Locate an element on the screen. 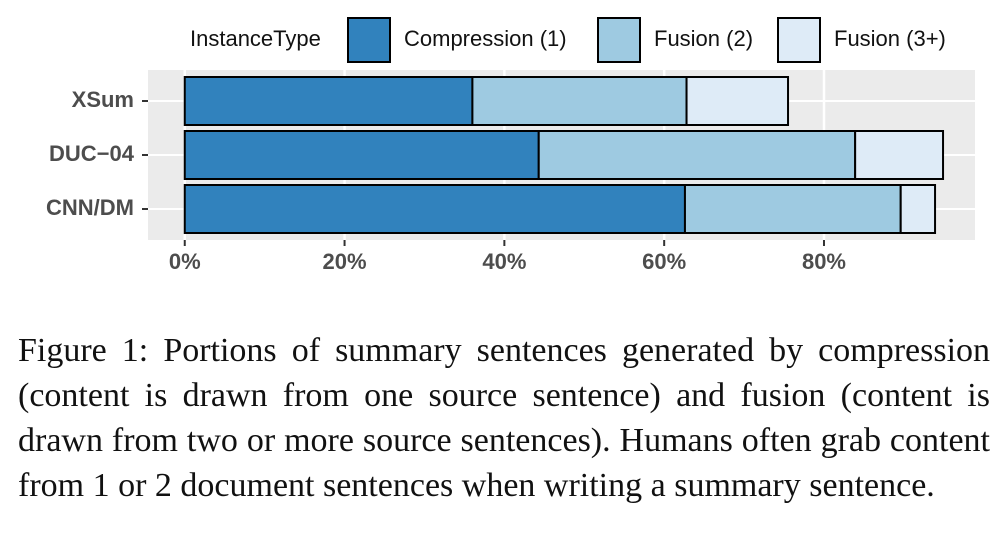 The image size is (1008, 560). x-tick-label: 0% is located at coordinates (185, 261).